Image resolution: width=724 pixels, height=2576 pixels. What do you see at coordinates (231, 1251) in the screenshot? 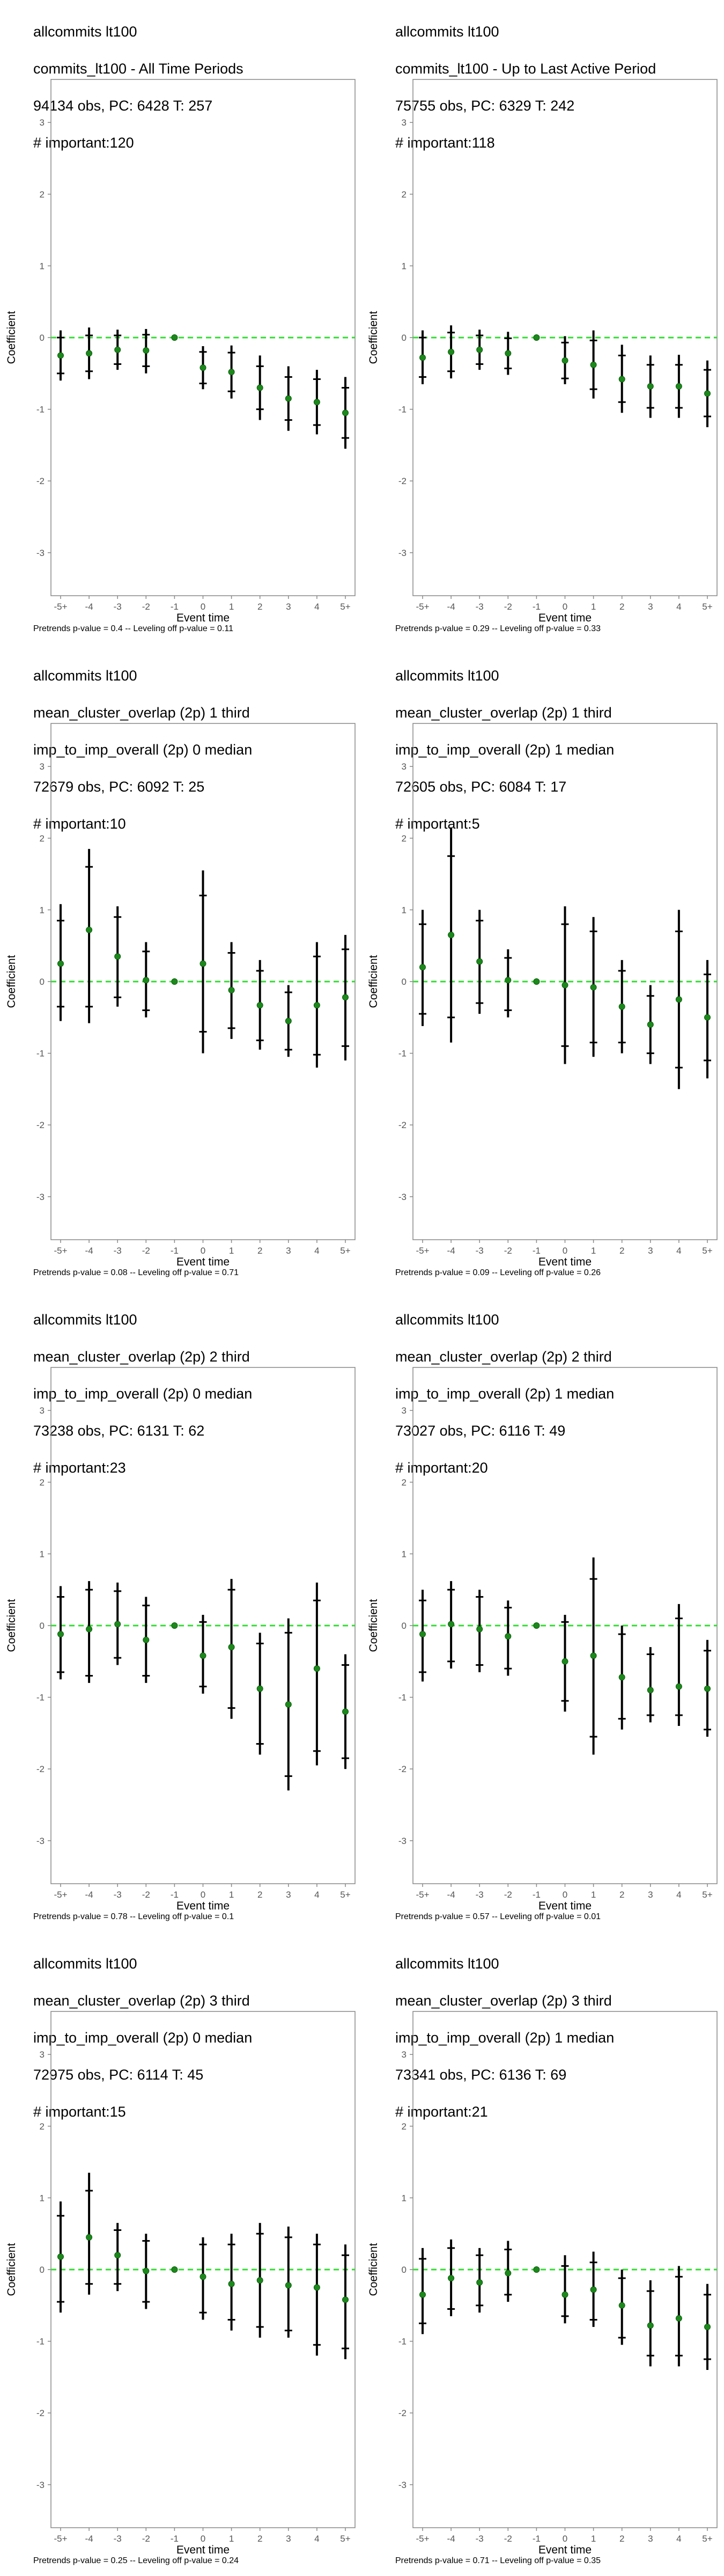
I see `x-tick-label: 1` at bounding box center [231, 1251].